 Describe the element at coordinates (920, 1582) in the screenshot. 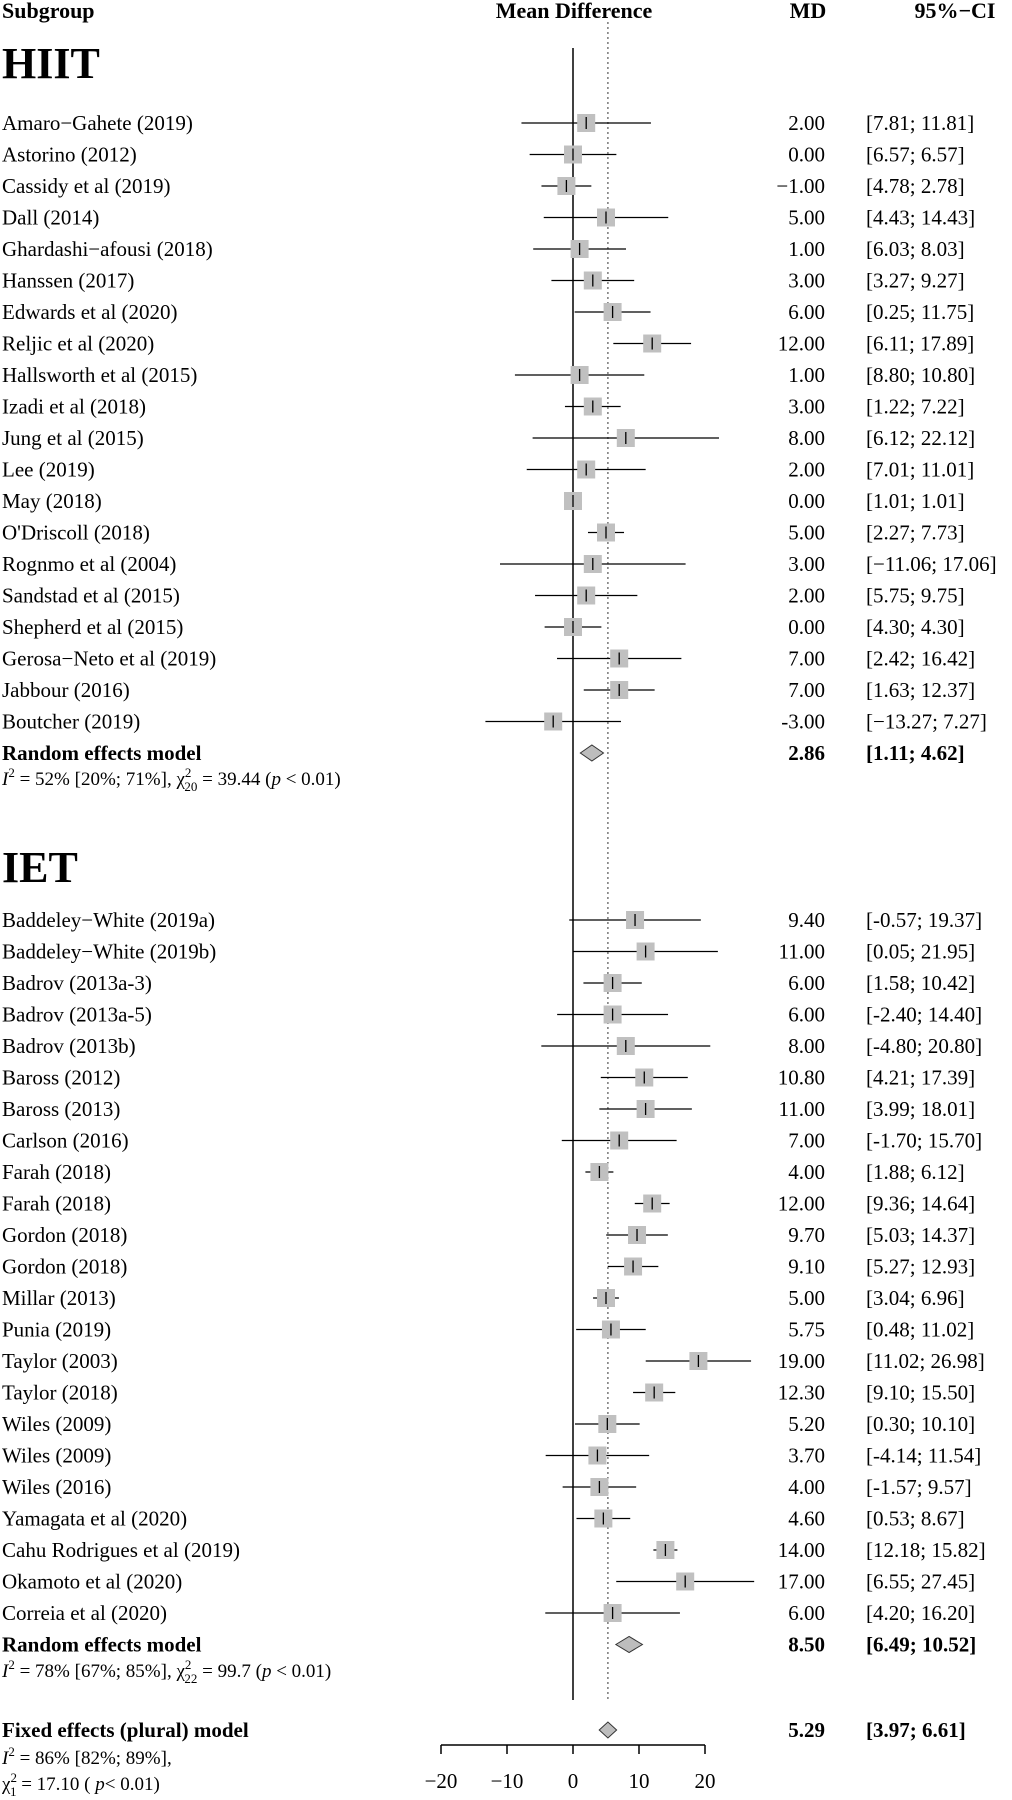

I see `ci-value: [6.55; 27.45]` at that location.